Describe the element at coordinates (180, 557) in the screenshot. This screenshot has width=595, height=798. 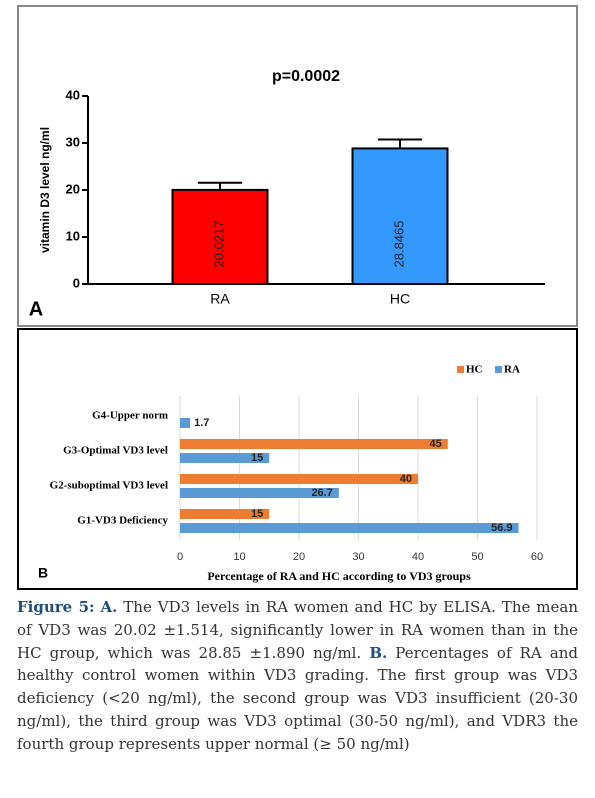
I see `x-tick-label: 0` at that location.